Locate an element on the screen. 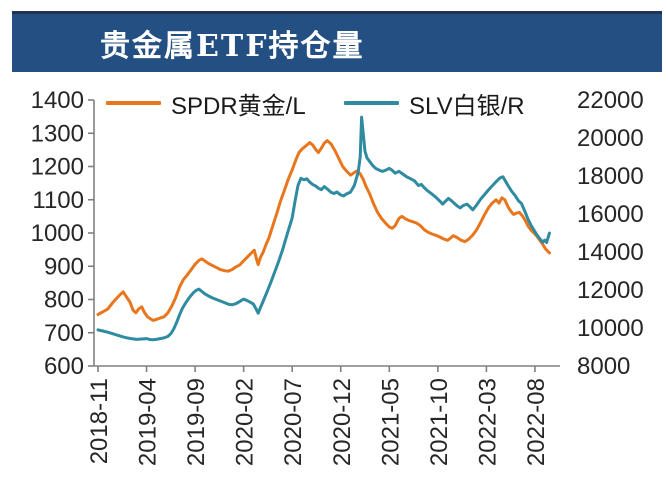  x-axis-tick-label: 2020-02 is located at coordinates (245, 422).